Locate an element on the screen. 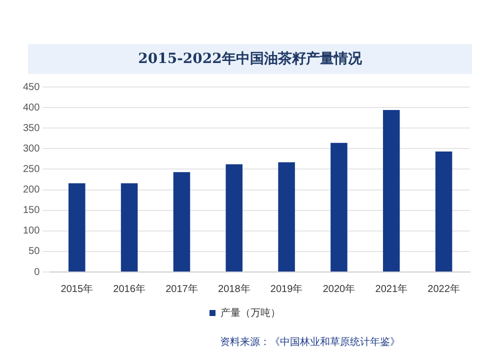  legend-label: 产量（万吨） is located at coordinates (250, 312).